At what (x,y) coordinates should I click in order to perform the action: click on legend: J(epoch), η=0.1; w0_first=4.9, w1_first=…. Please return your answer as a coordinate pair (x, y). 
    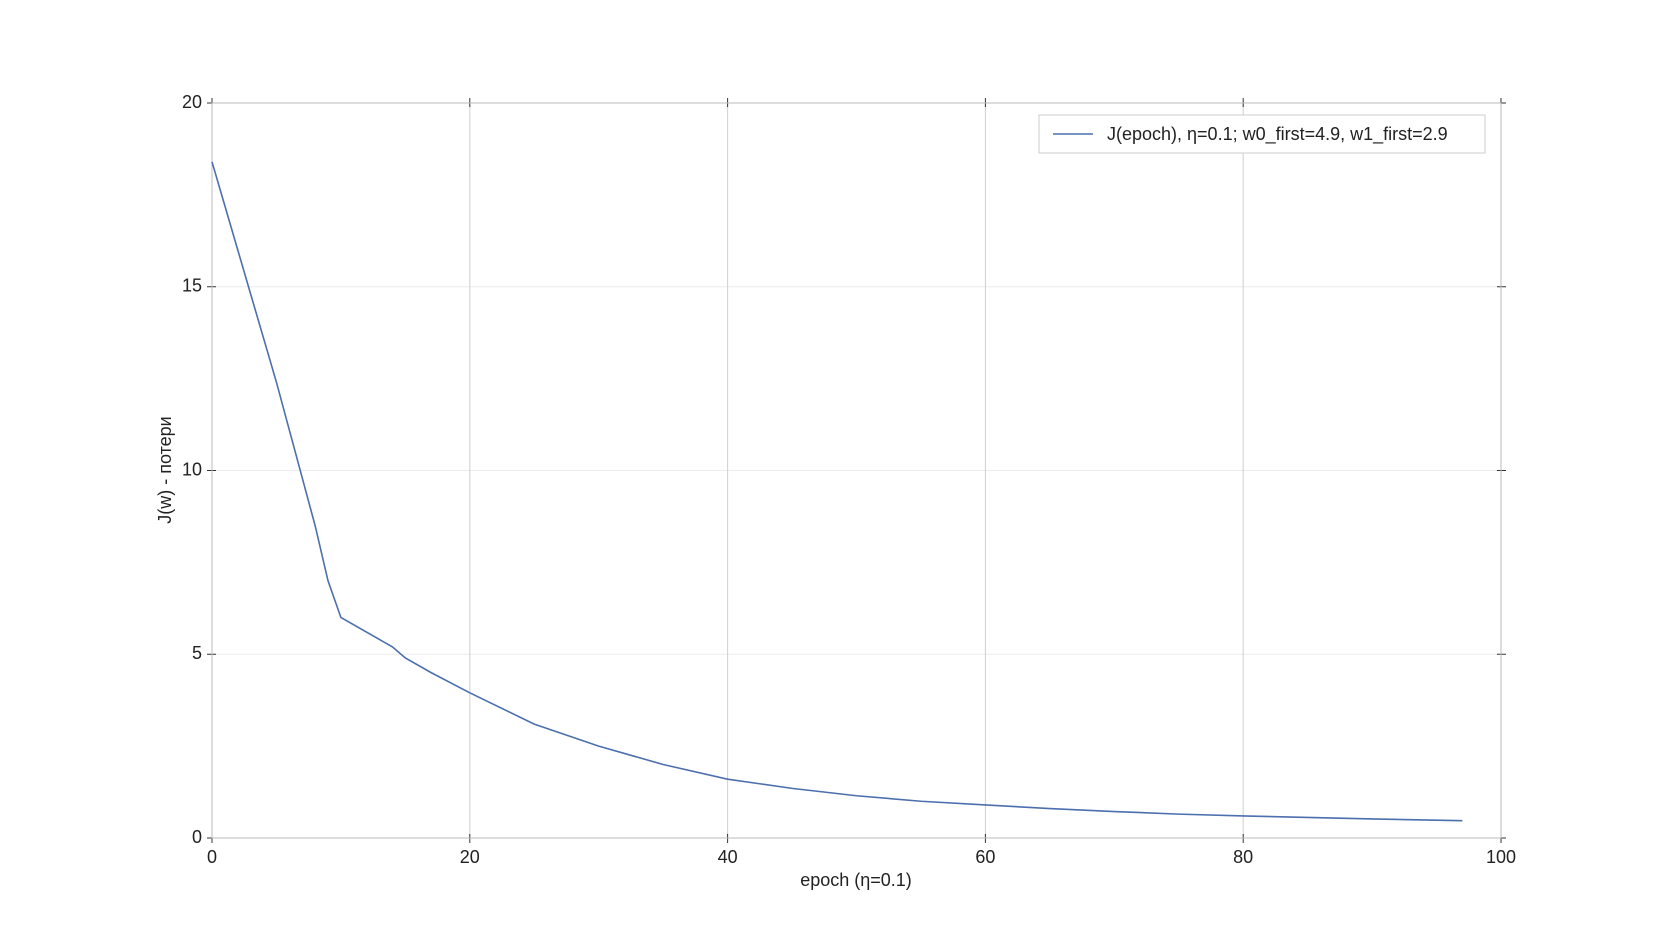
    Looking at the image, I should click on (1262, 134).